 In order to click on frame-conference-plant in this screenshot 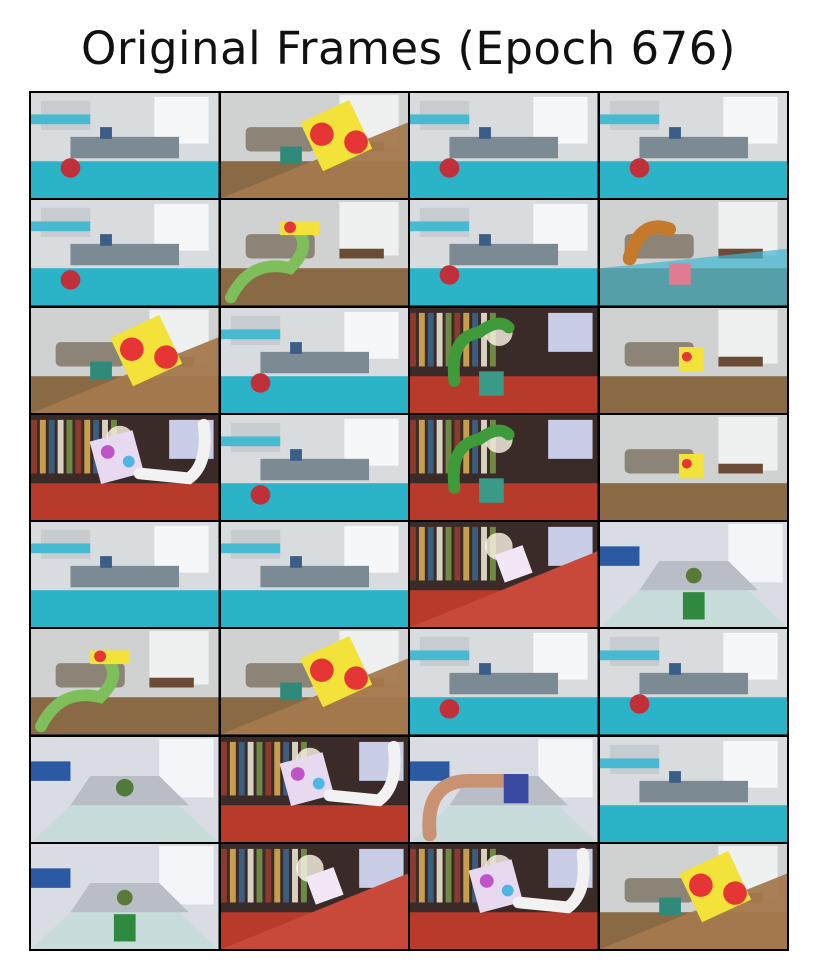, I will do `click(125, 789)`.